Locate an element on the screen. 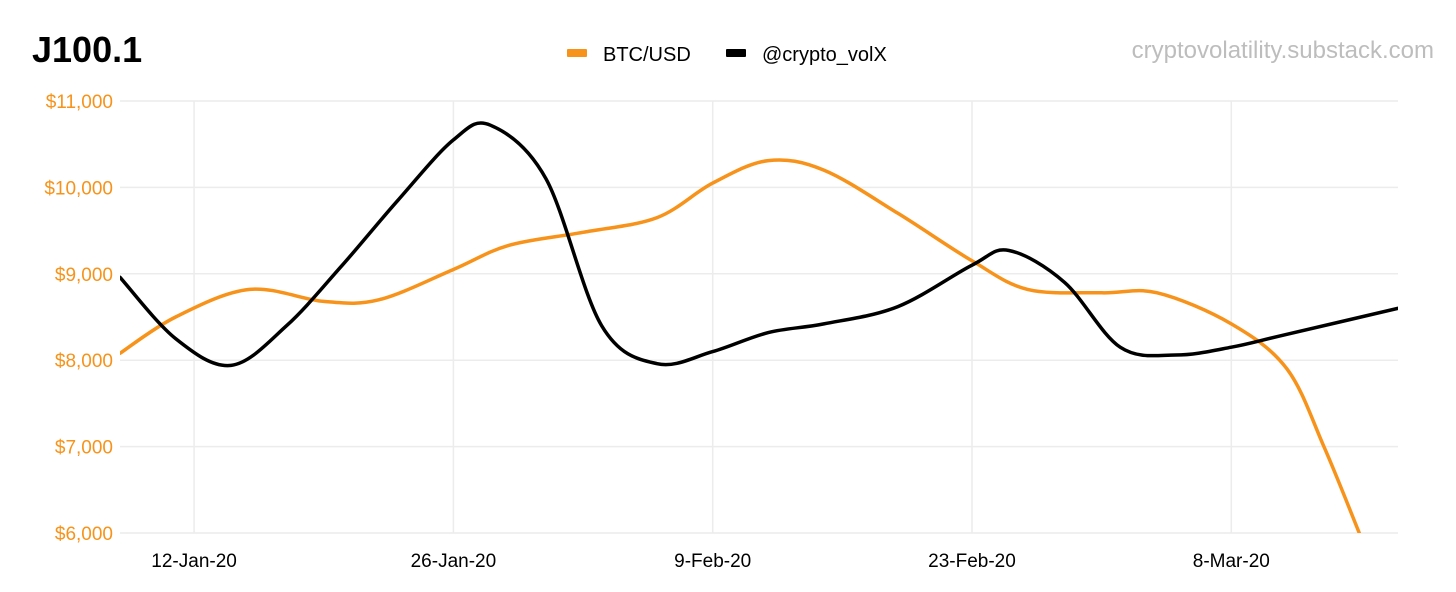  y-tick-label: $11,000 is located at coordinates (79, 102).